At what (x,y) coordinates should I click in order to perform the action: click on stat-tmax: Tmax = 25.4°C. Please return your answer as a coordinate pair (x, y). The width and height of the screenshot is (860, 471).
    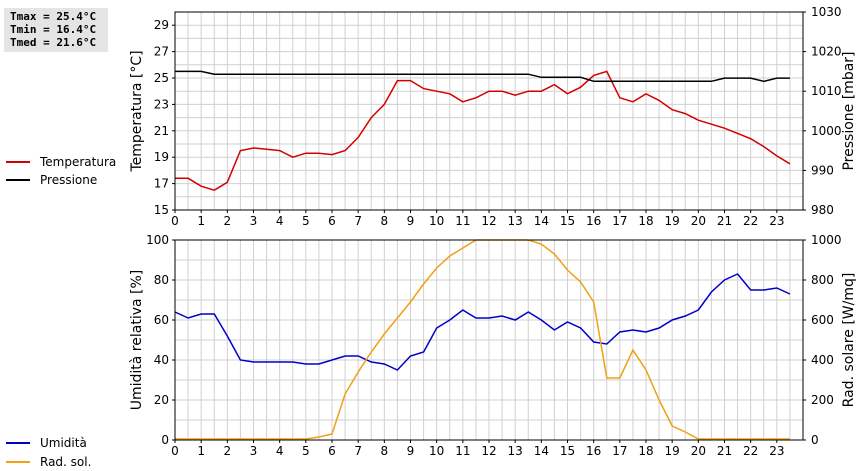
    Looking at the image, I should click on (53, 16).